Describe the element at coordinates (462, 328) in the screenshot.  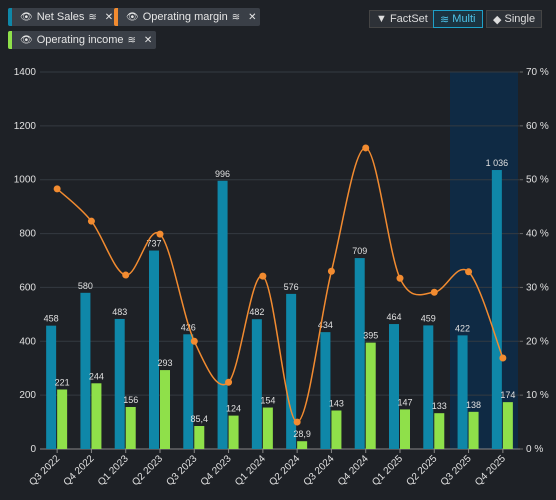
I see `data-label: 422` at that location.